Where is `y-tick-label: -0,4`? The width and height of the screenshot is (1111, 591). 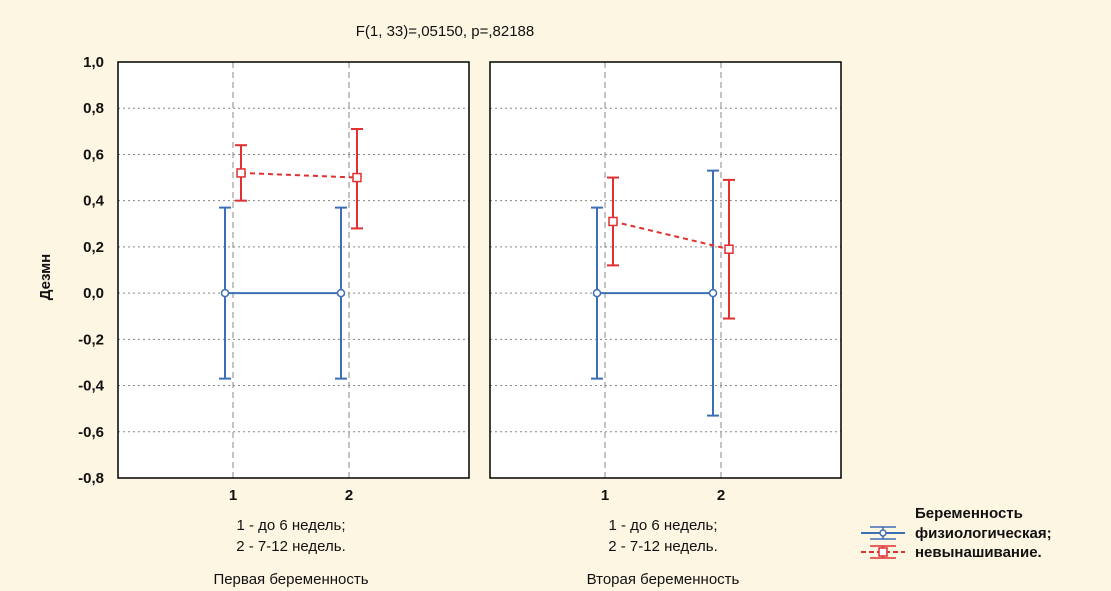 y-tick-label: -0,4 is located at coordinates (91, 386).